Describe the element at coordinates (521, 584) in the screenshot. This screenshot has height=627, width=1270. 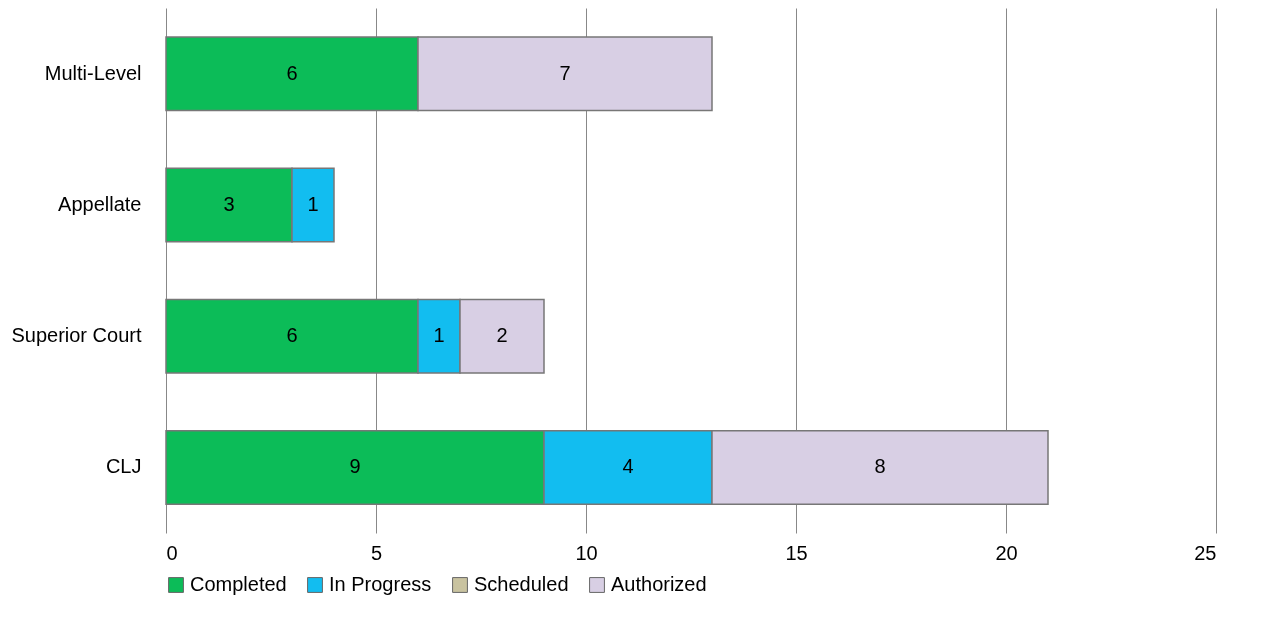
I see `legend-label: Scheduled` at that location.